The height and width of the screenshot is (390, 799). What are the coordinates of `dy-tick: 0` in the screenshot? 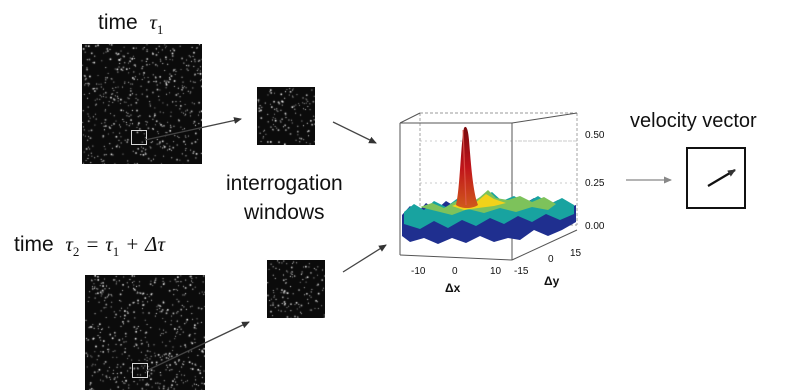 It's located at (551, 259).